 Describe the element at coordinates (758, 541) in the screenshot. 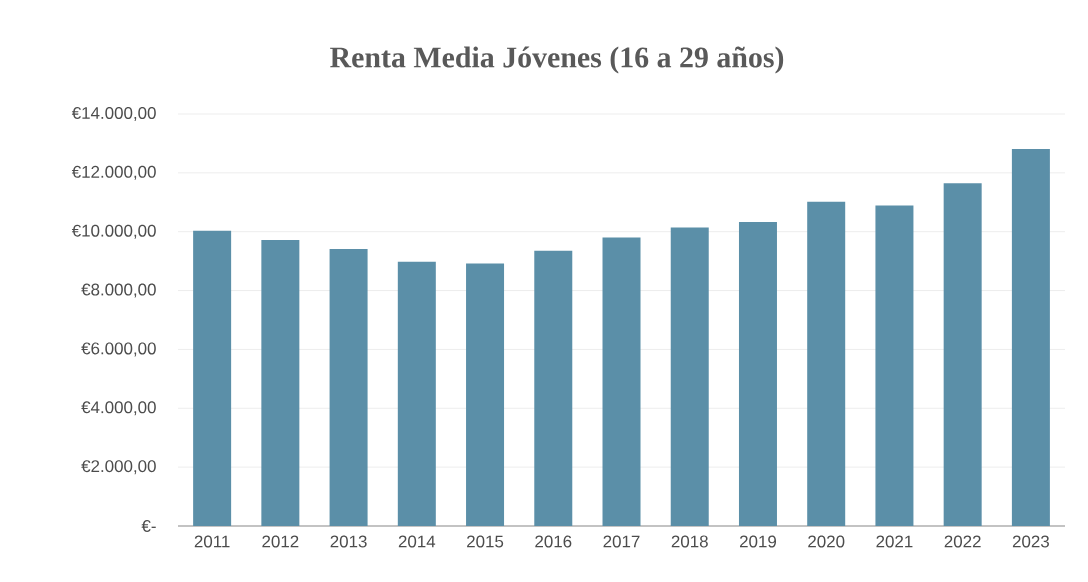

I see `x-tick-label: 2019` at that location.